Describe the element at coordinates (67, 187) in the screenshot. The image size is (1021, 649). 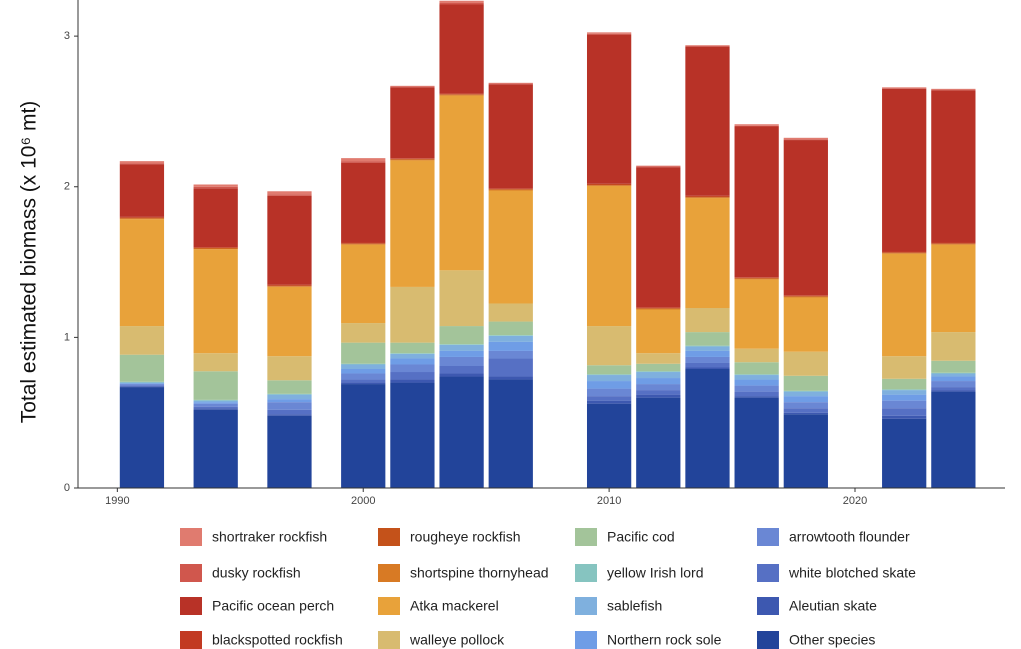
I see `y-tick-label: 2` at that location.